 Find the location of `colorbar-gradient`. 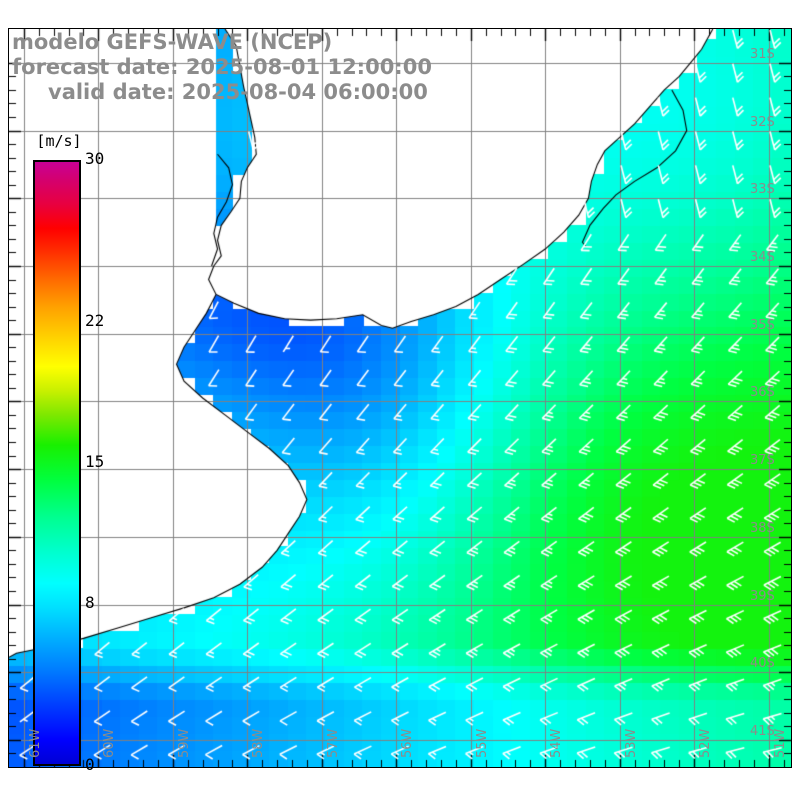

colorbar-gradient is located at coordinates (57, 463).